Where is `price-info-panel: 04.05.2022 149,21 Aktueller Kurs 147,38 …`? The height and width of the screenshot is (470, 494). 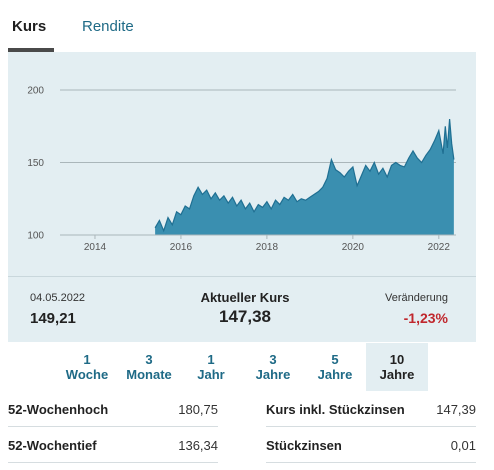 price-info-panel: 04.05.2022 149,21 Aktueller Kurs 147,38 … is located at coordinates (242, 309).